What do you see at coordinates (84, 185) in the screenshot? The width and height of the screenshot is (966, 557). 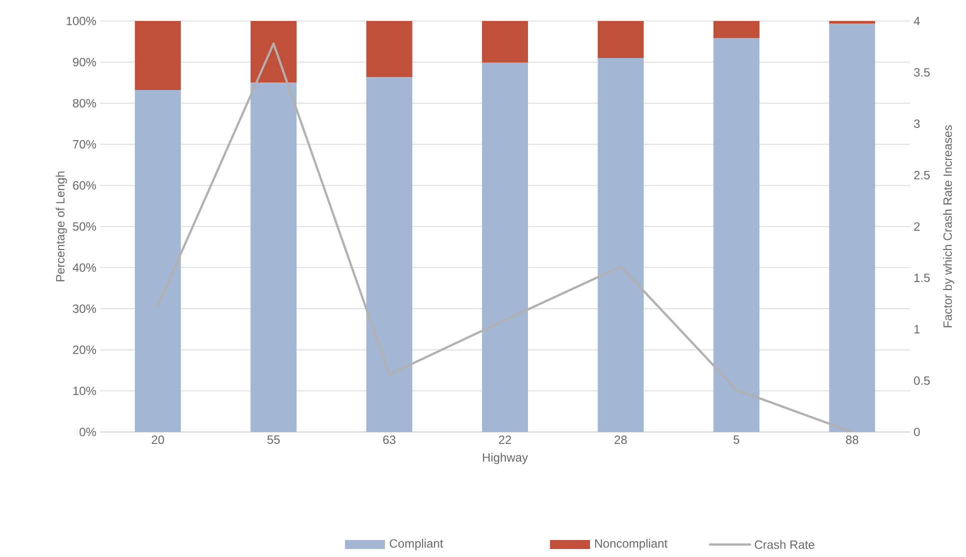 I see `y-tick-label: 60%` at bounding box center [84, 185].